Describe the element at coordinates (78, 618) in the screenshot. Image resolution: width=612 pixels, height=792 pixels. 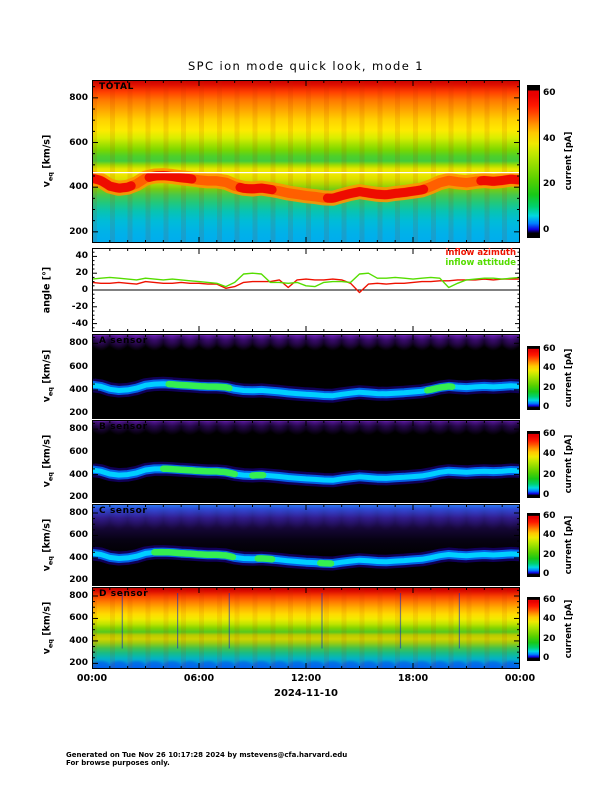
I see `ytick-label-d-600: 600` at that location.